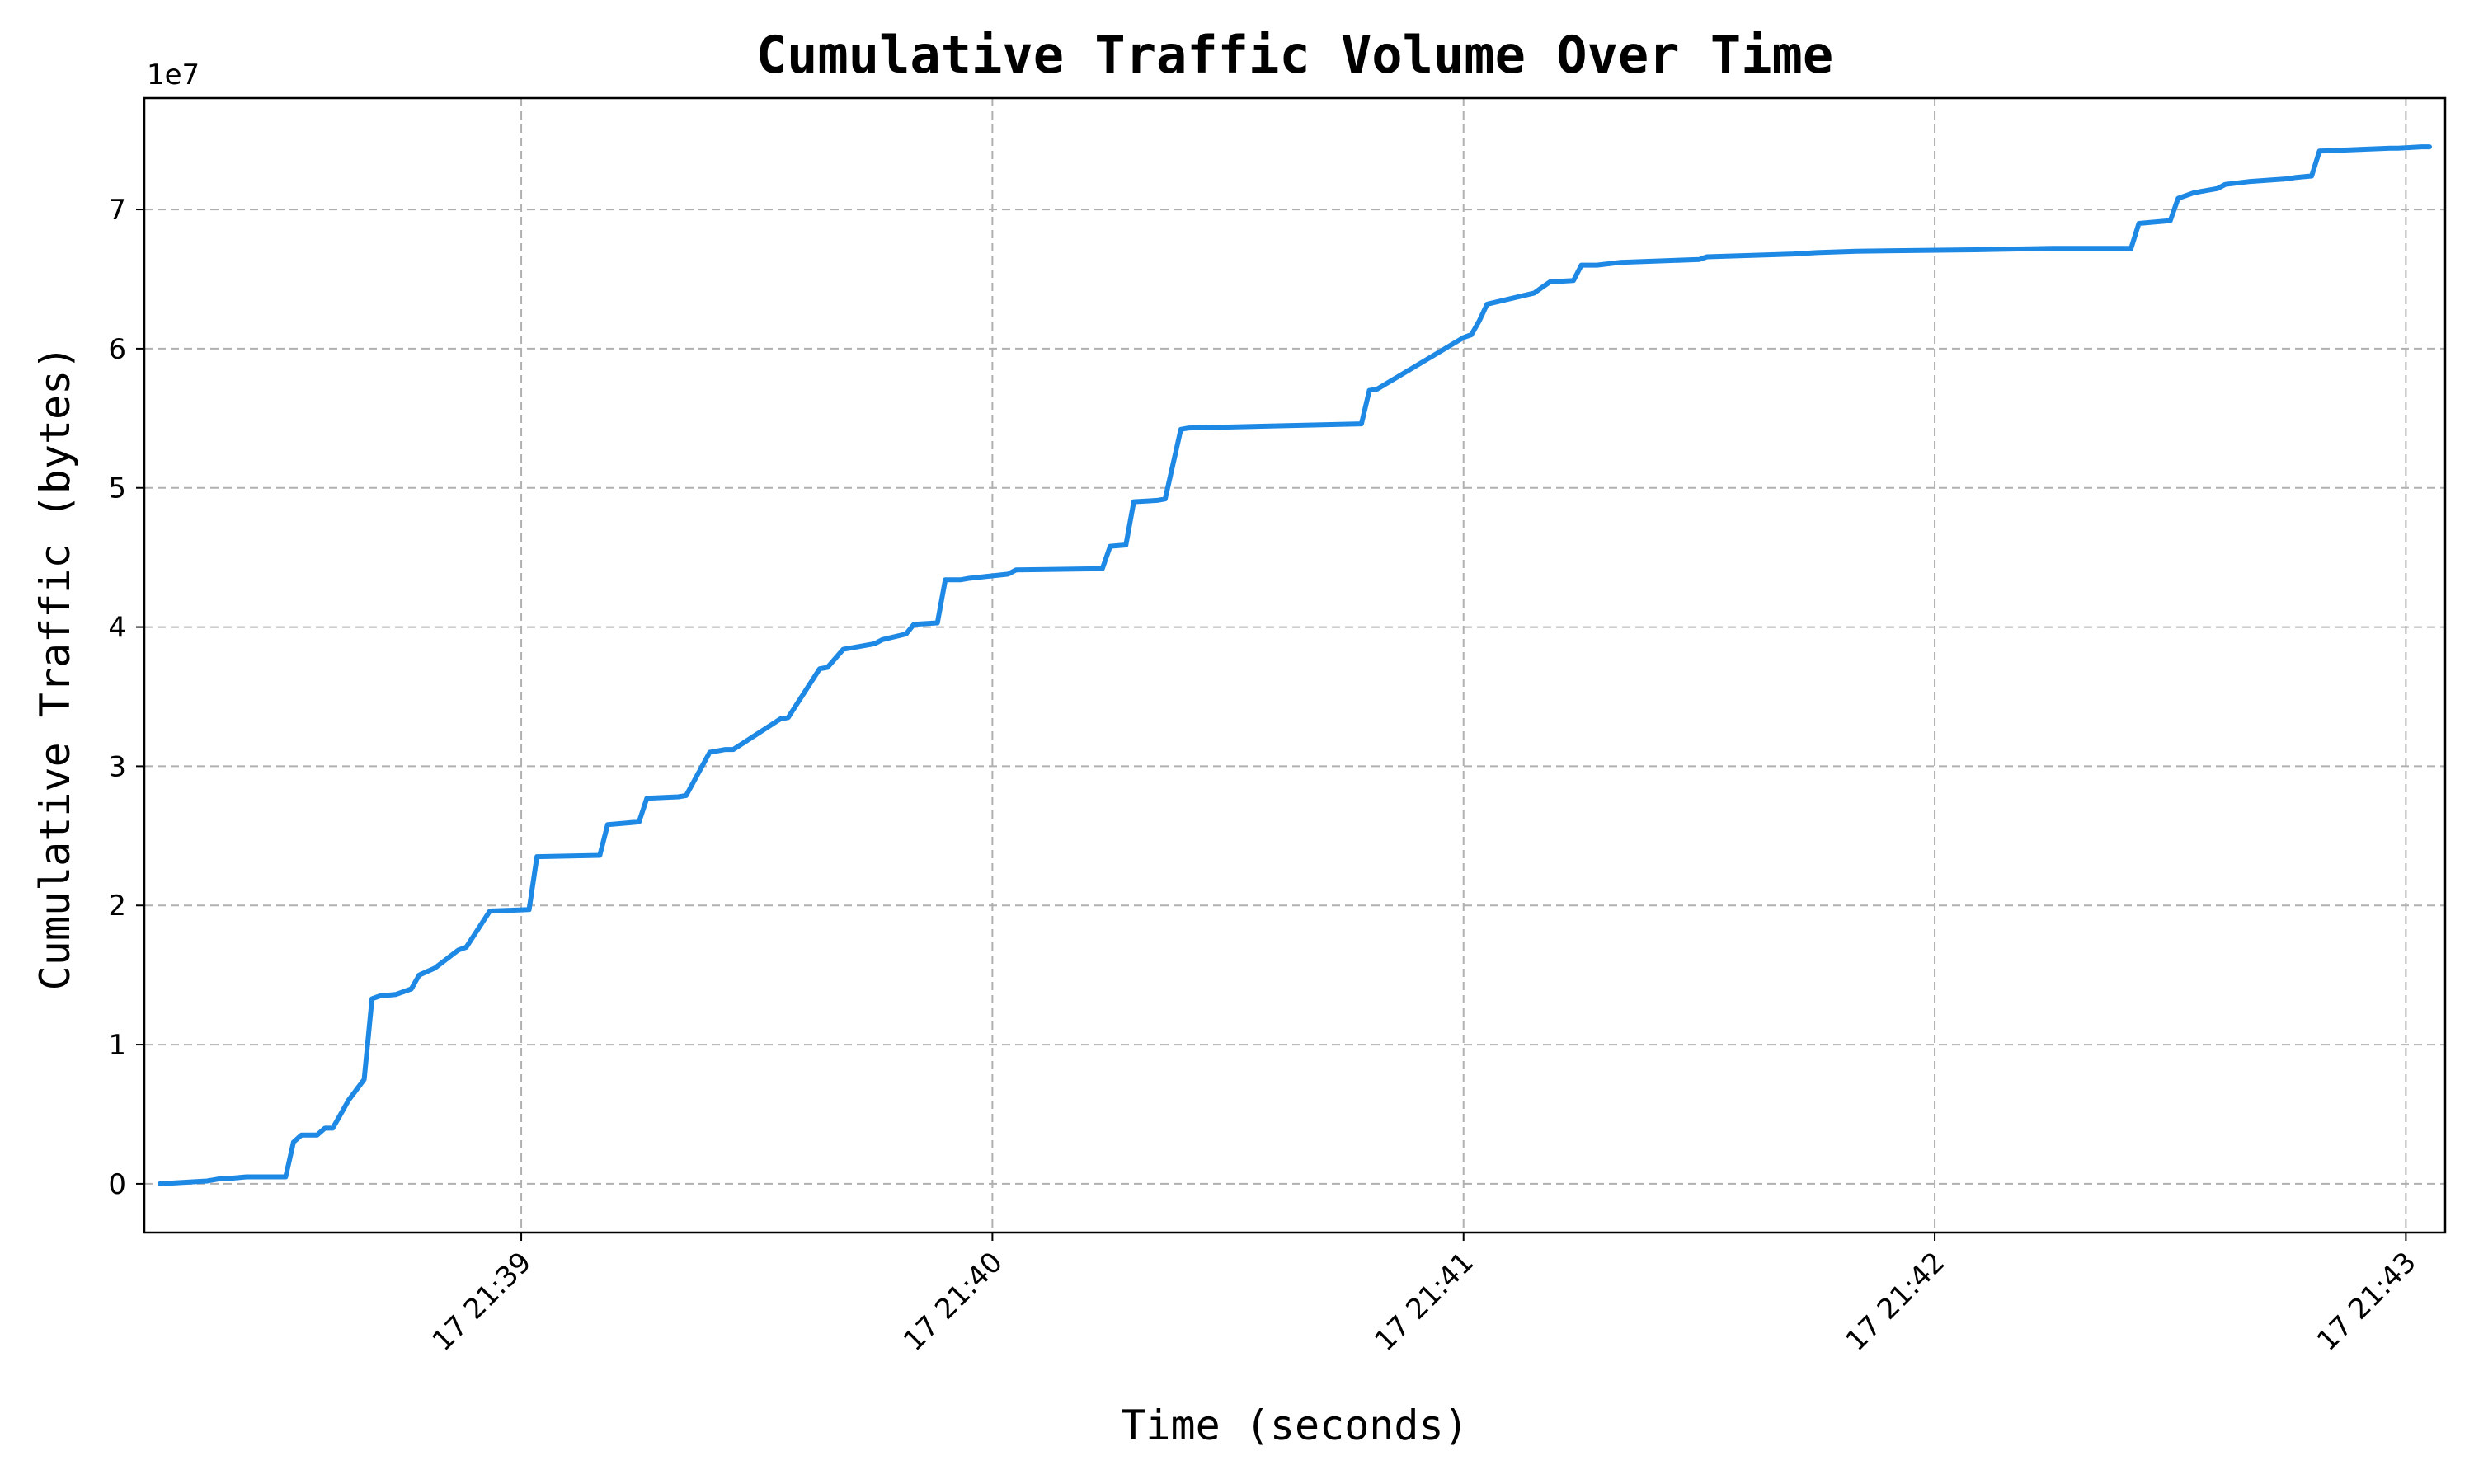 Image resolution: width=2474 pixels, height=1484 pixels. What do you see at coordinates (117, 766) in the screenshot?
I see `y-tick-label: 3` at bounding box center [117, 766].